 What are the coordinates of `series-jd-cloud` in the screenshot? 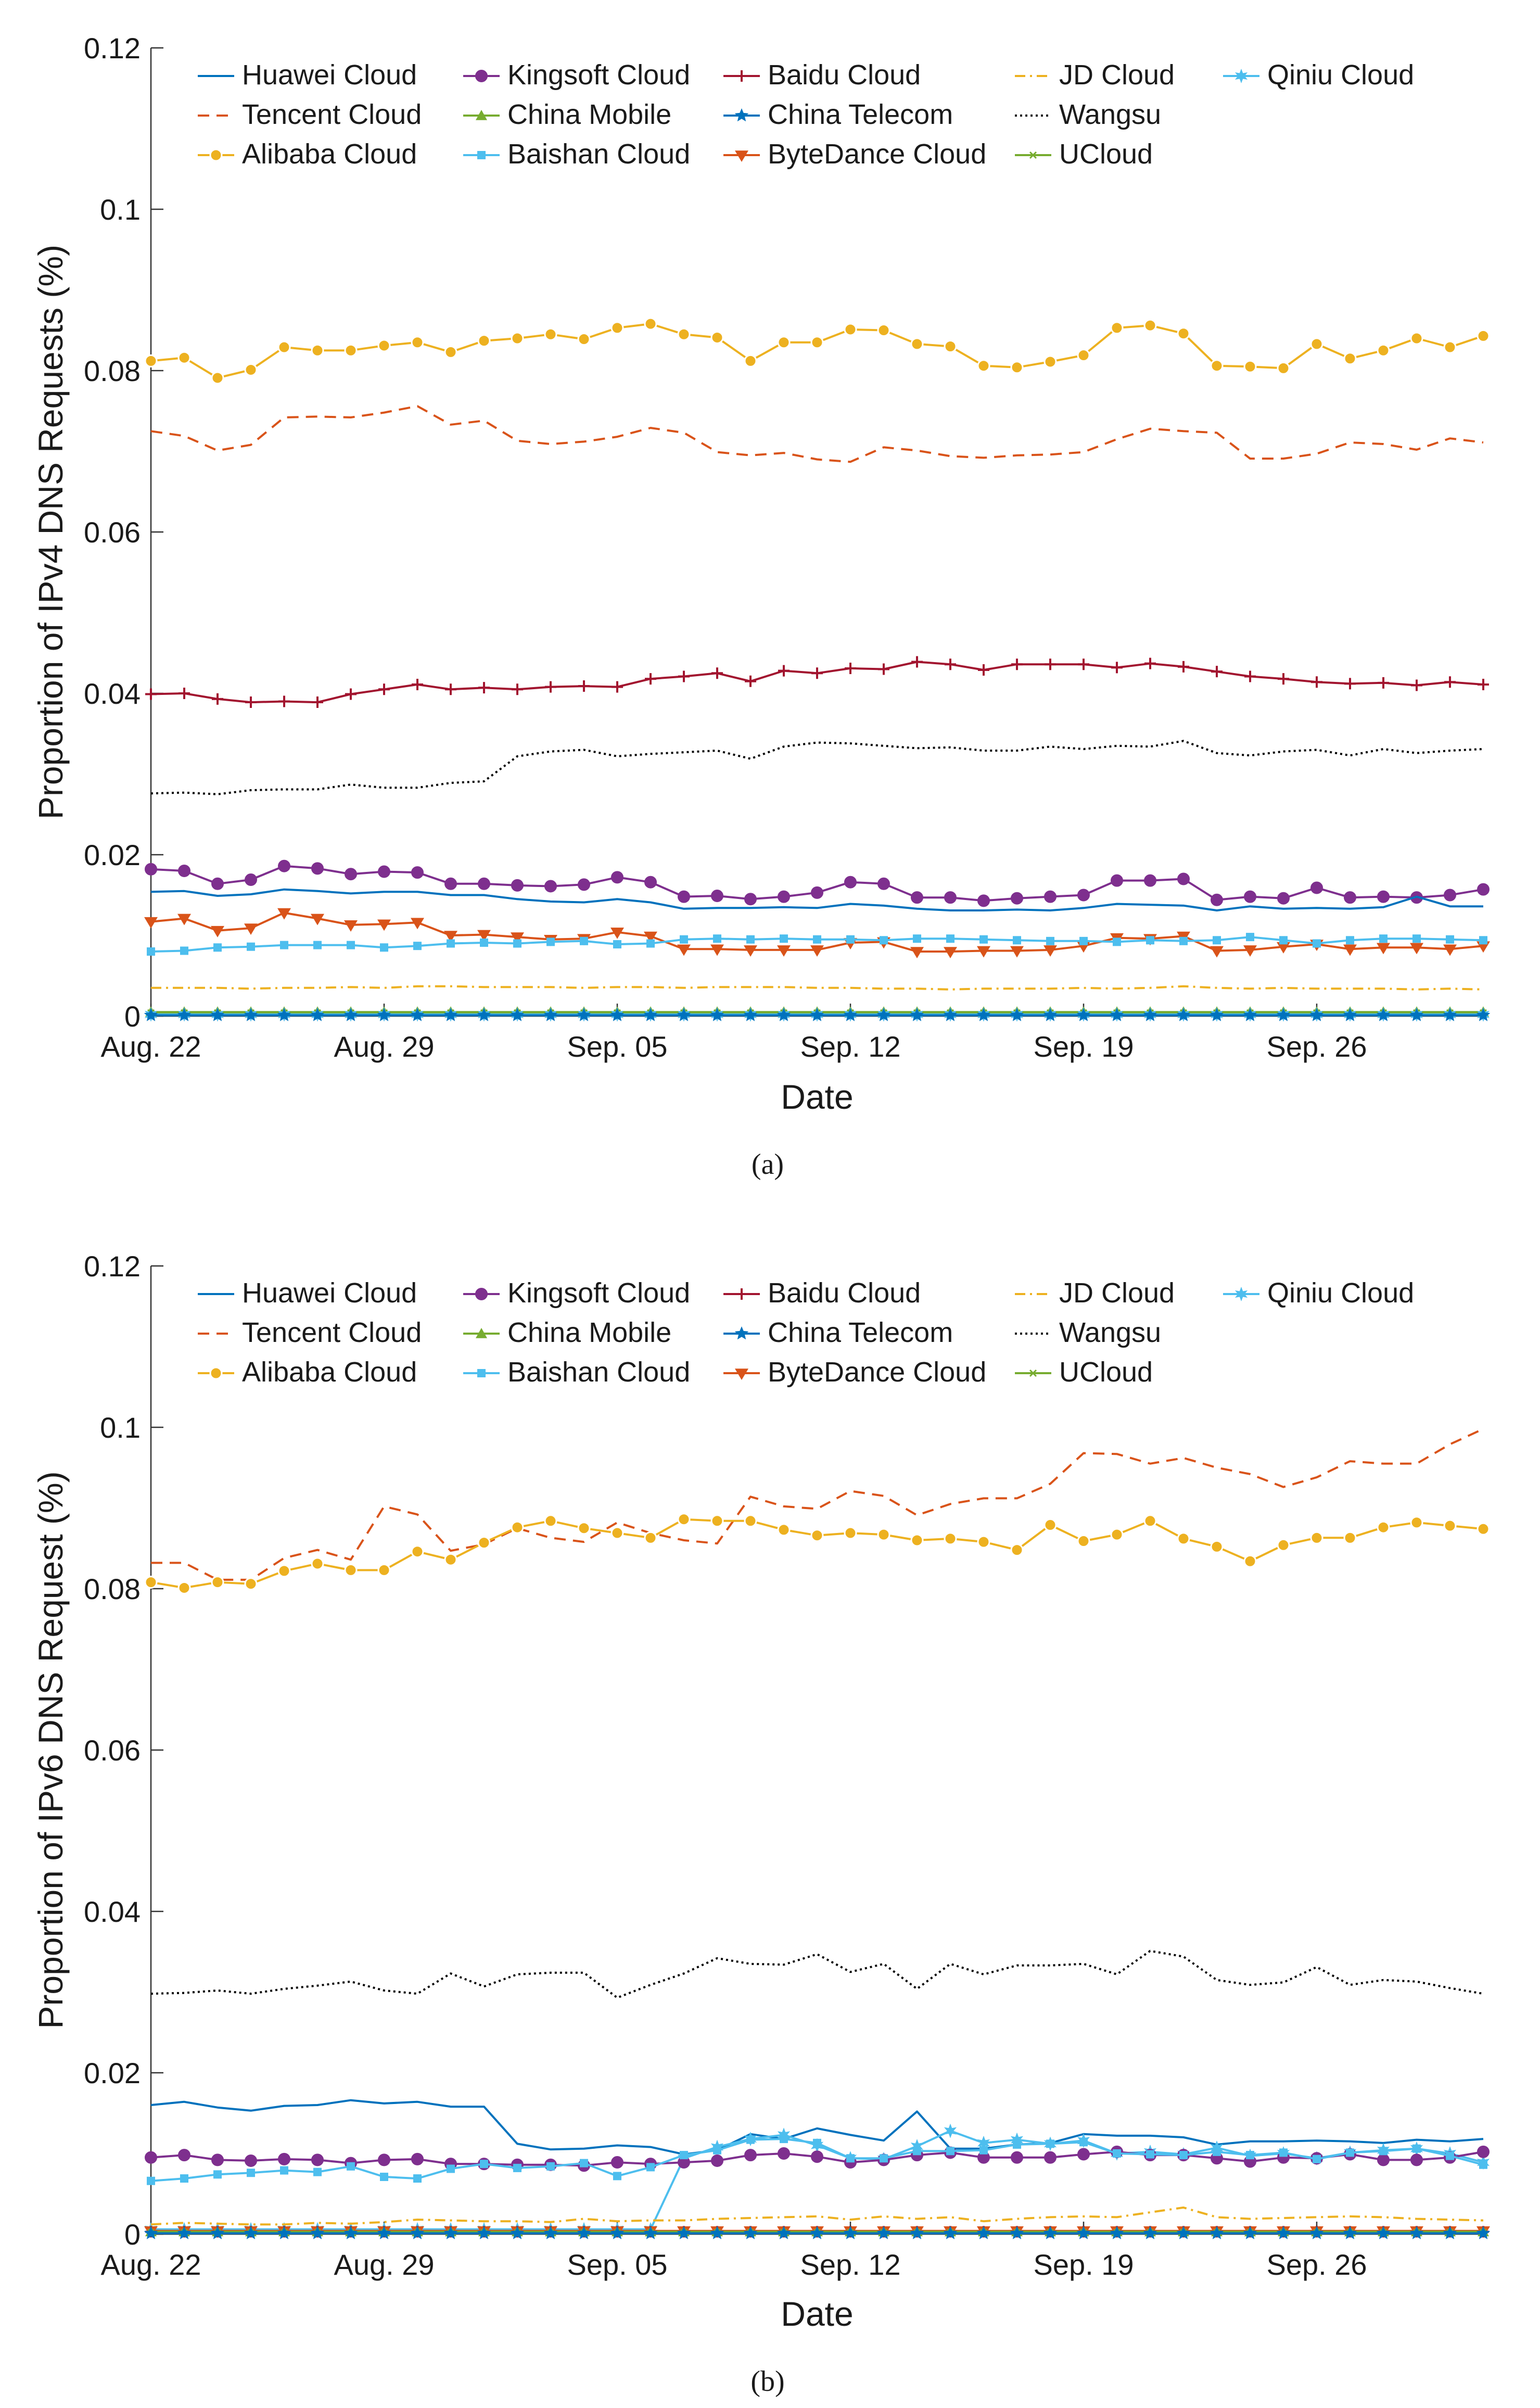 It's located at (817, 2216).